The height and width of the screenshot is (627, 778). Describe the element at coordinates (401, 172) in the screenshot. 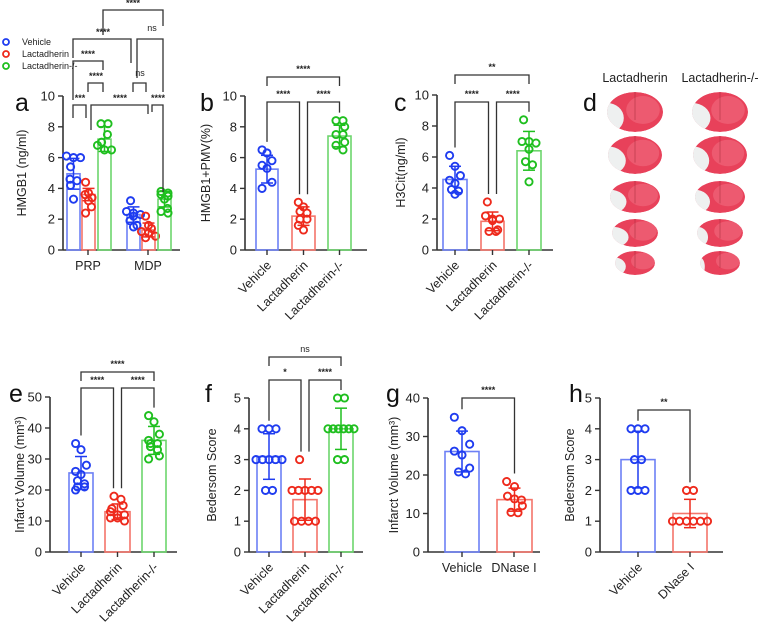

I see `y-axis-label: H3Cit(ng/ml)` at that location.